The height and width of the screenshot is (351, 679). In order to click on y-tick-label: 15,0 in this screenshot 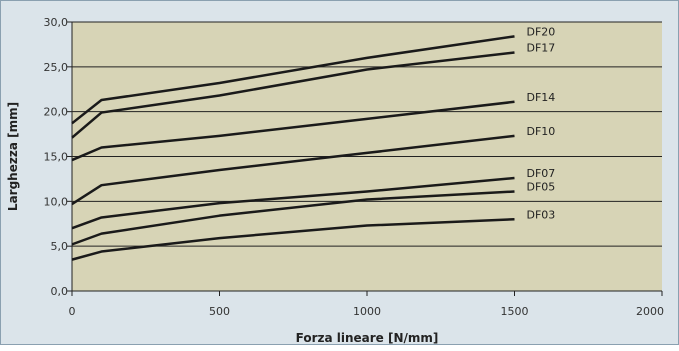, I will do `click(56, 157)`.